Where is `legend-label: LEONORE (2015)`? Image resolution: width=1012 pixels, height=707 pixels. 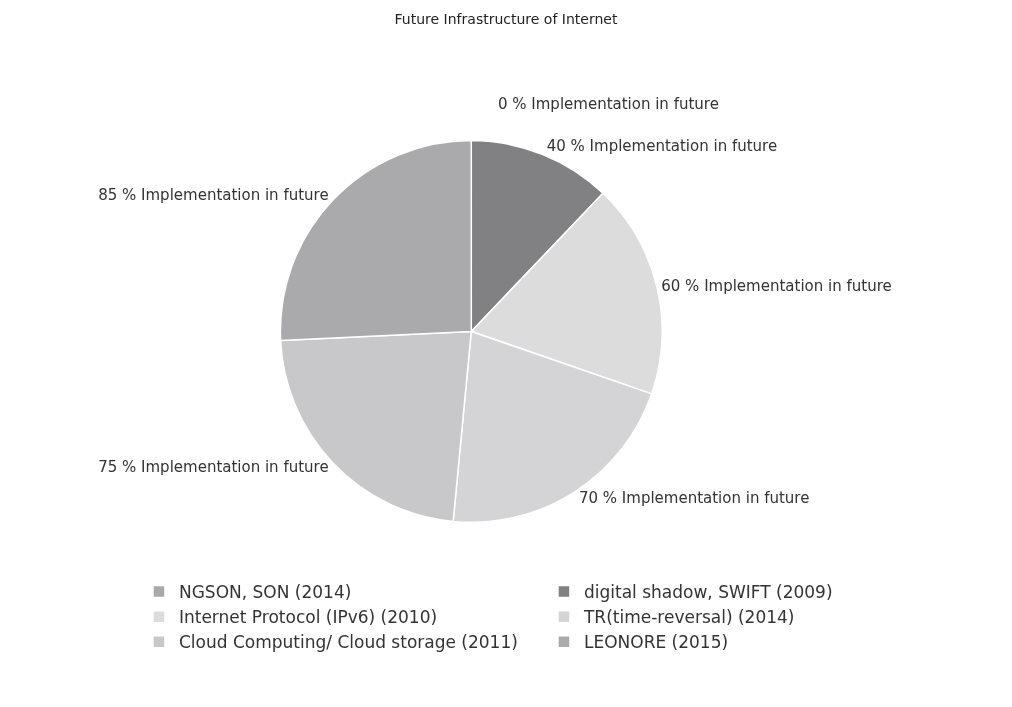 legend-label: LEONORE (2015) is located at coordinates (656, 642).